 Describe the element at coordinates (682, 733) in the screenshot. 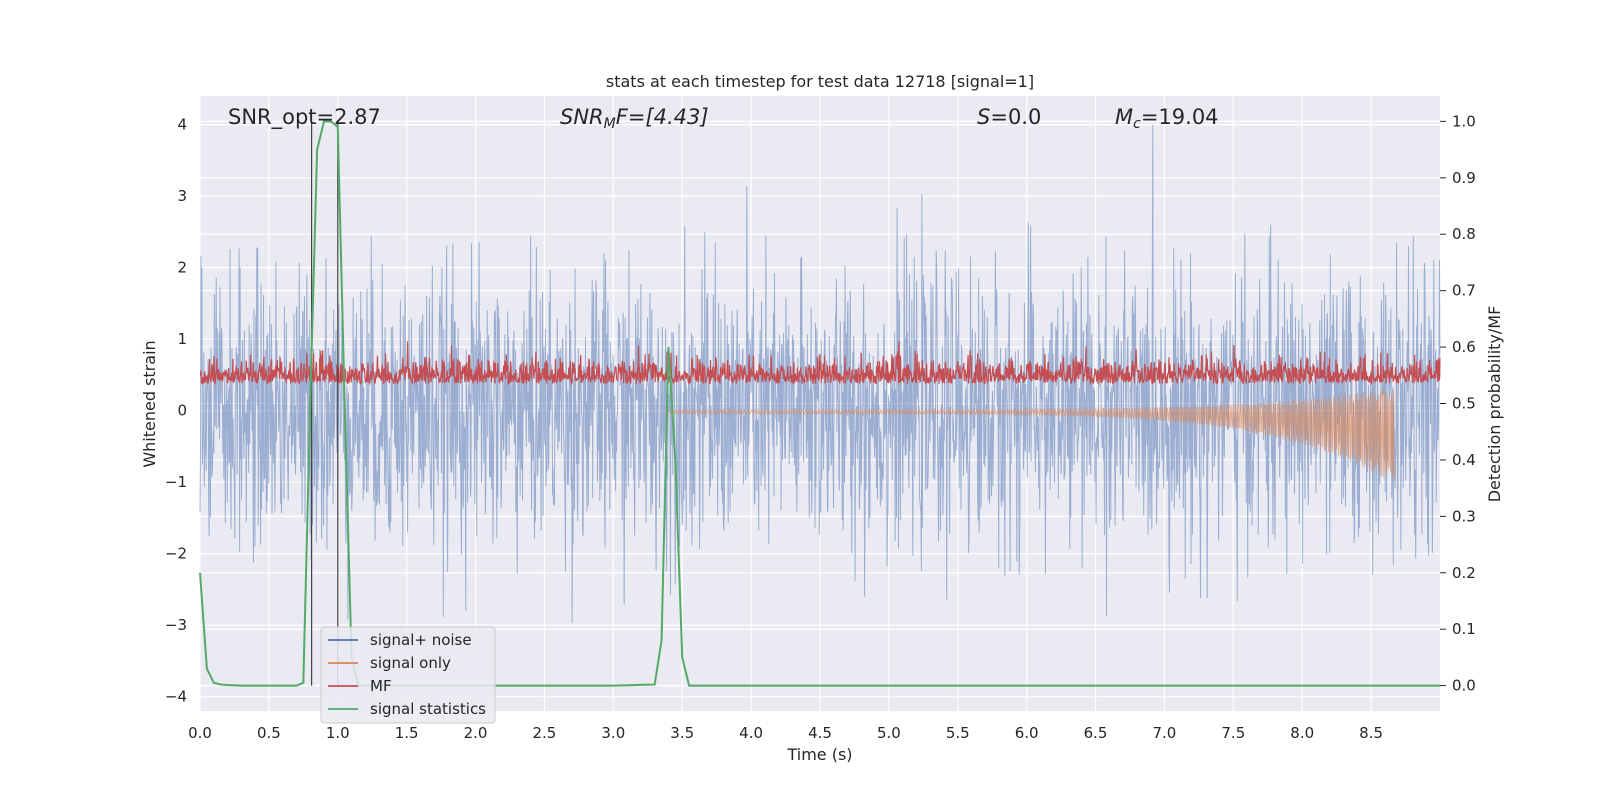

I see `x-tick-label-7: 3.5` at that location.